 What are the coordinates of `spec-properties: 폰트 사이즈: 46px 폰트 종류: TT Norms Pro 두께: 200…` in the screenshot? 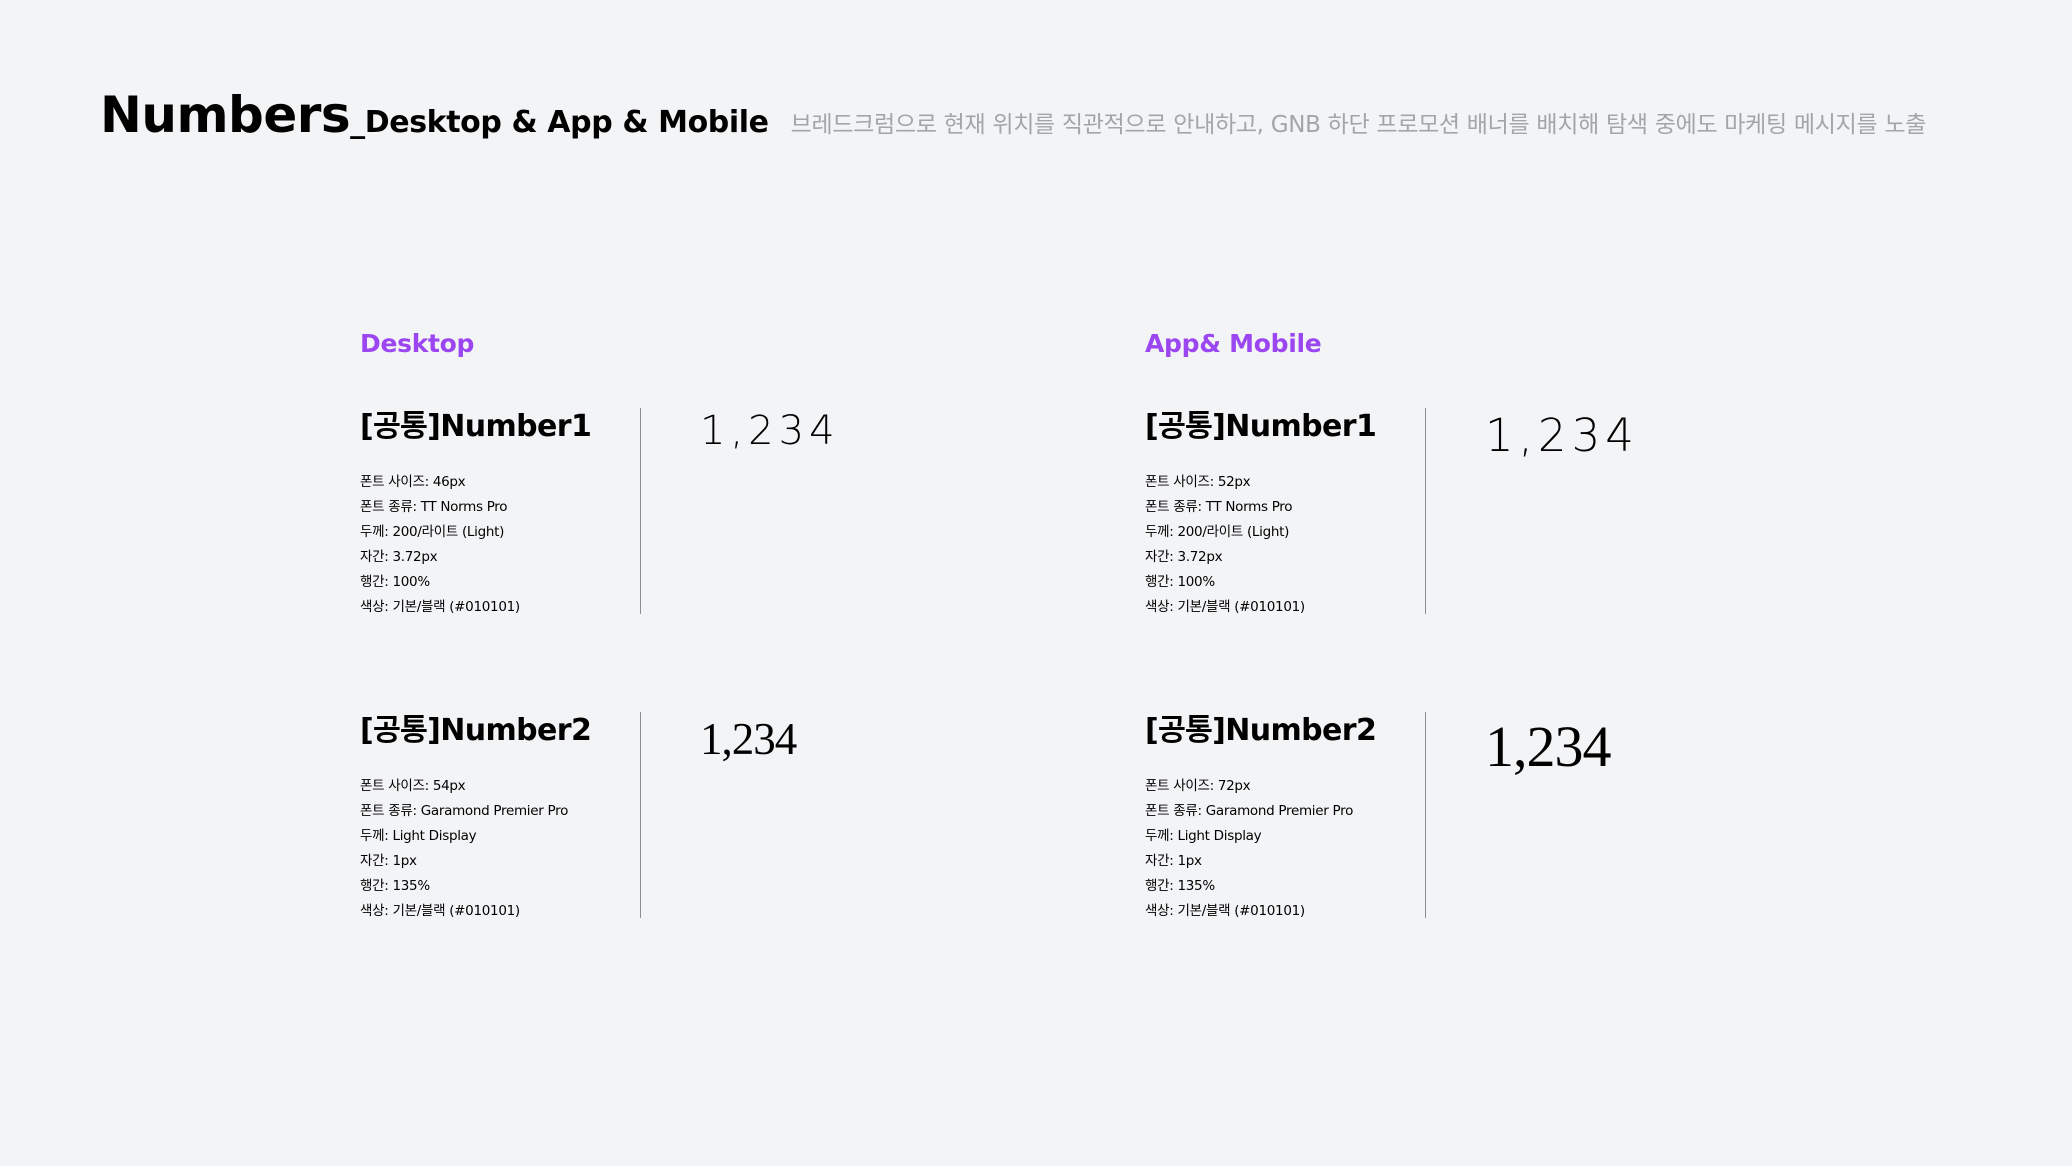 It's located at (500, 545).